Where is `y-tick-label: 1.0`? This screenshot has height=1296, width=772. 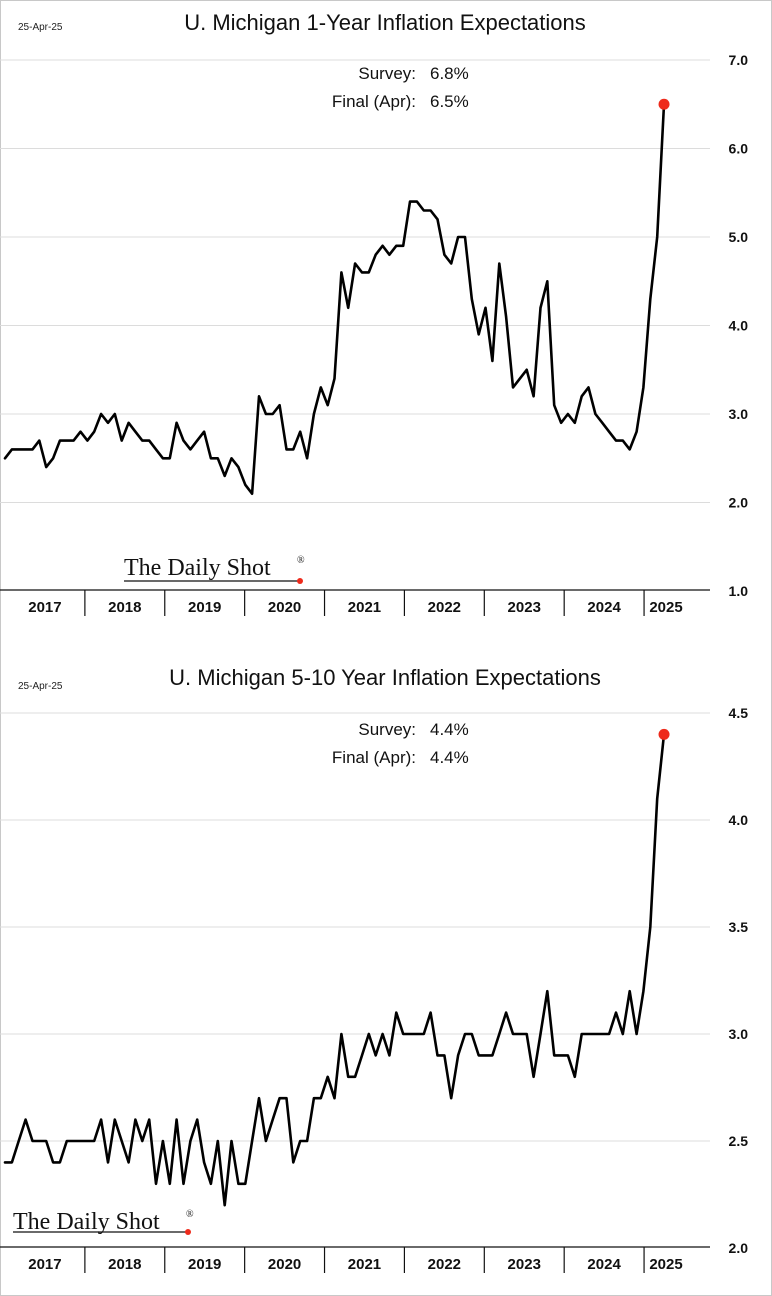
y-tick-label: 1.0 is located at coordinates (739, 591).